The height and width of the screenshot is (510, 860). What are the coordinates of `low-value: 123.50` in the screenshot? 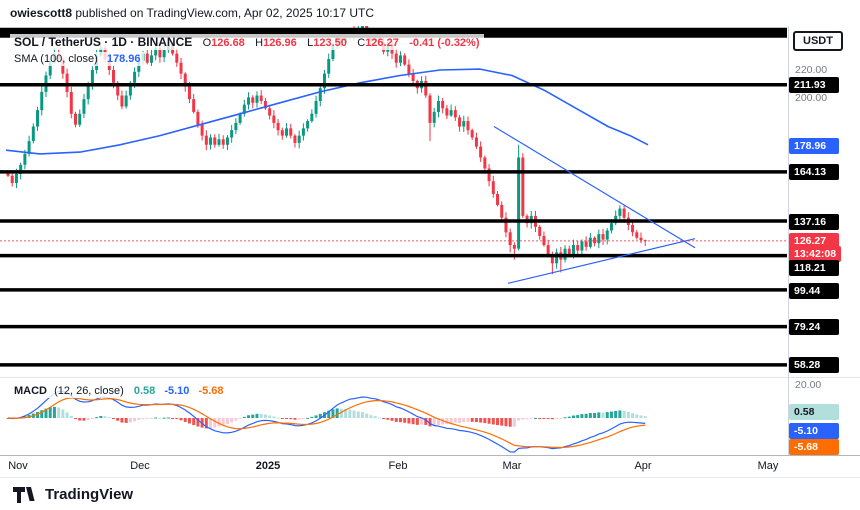 It's located at (330, 43).